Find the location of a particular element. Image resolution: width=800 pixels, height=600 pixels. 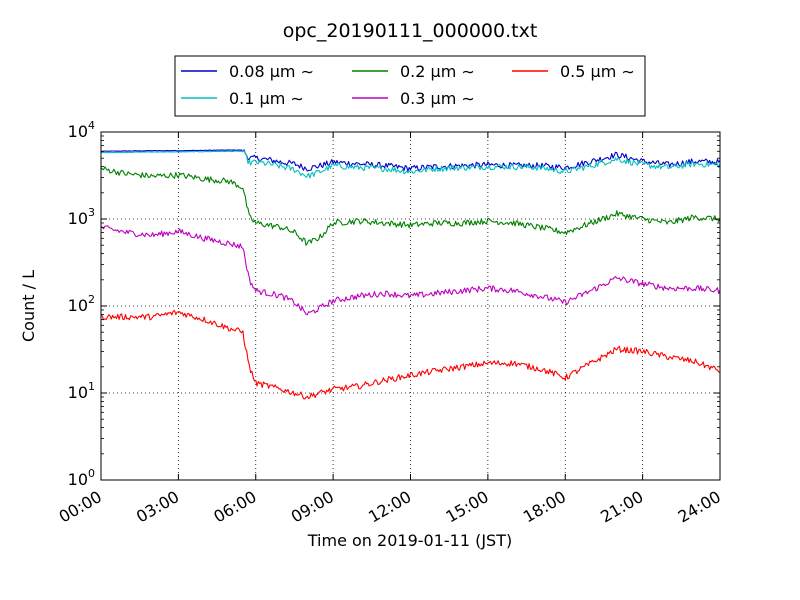

legend-box is located at coordinates (410, 86).